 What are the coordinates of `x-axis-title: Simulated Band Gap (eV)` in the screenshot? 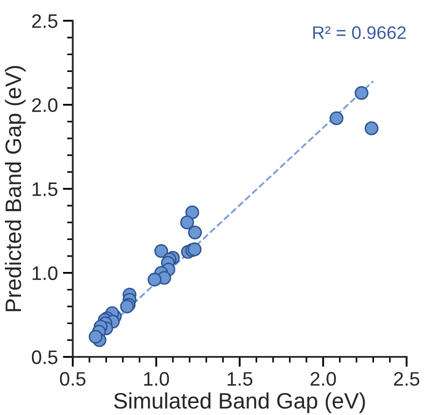 It's located at (239, 403).